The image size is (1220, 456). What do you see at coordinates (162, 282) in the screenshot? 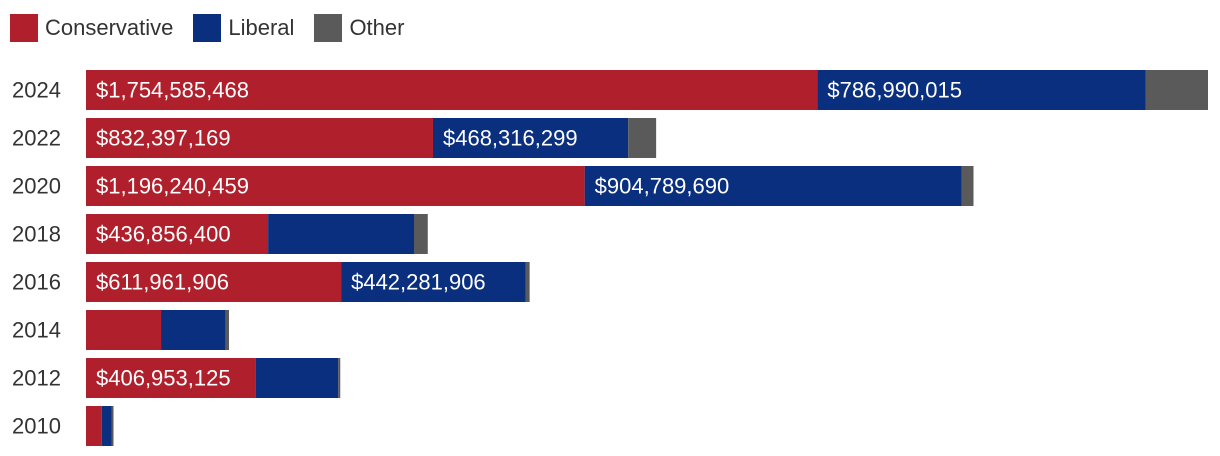
I see `data-label-conservative-2016: $611,961,906` at bounding box center [162, 282].